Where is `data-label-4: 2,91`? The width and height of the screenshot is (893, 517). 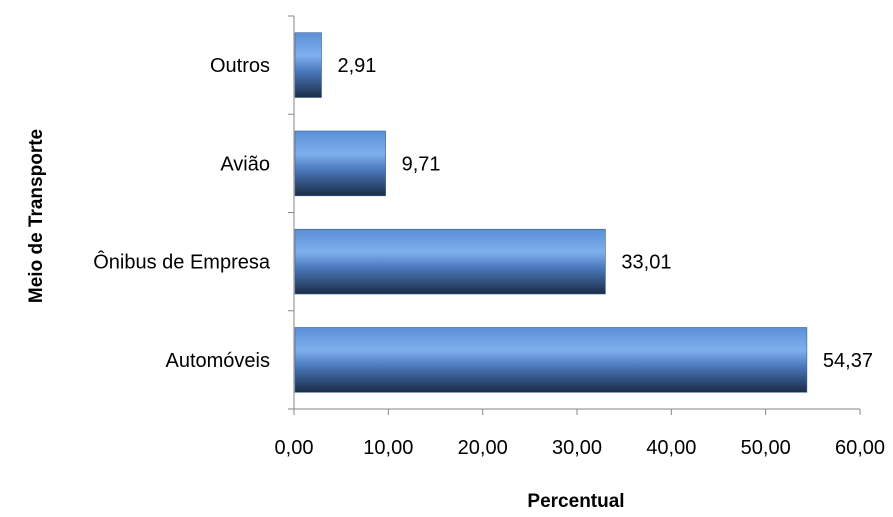
data-label-4: 2,91 is located at coordinates (357, 66).